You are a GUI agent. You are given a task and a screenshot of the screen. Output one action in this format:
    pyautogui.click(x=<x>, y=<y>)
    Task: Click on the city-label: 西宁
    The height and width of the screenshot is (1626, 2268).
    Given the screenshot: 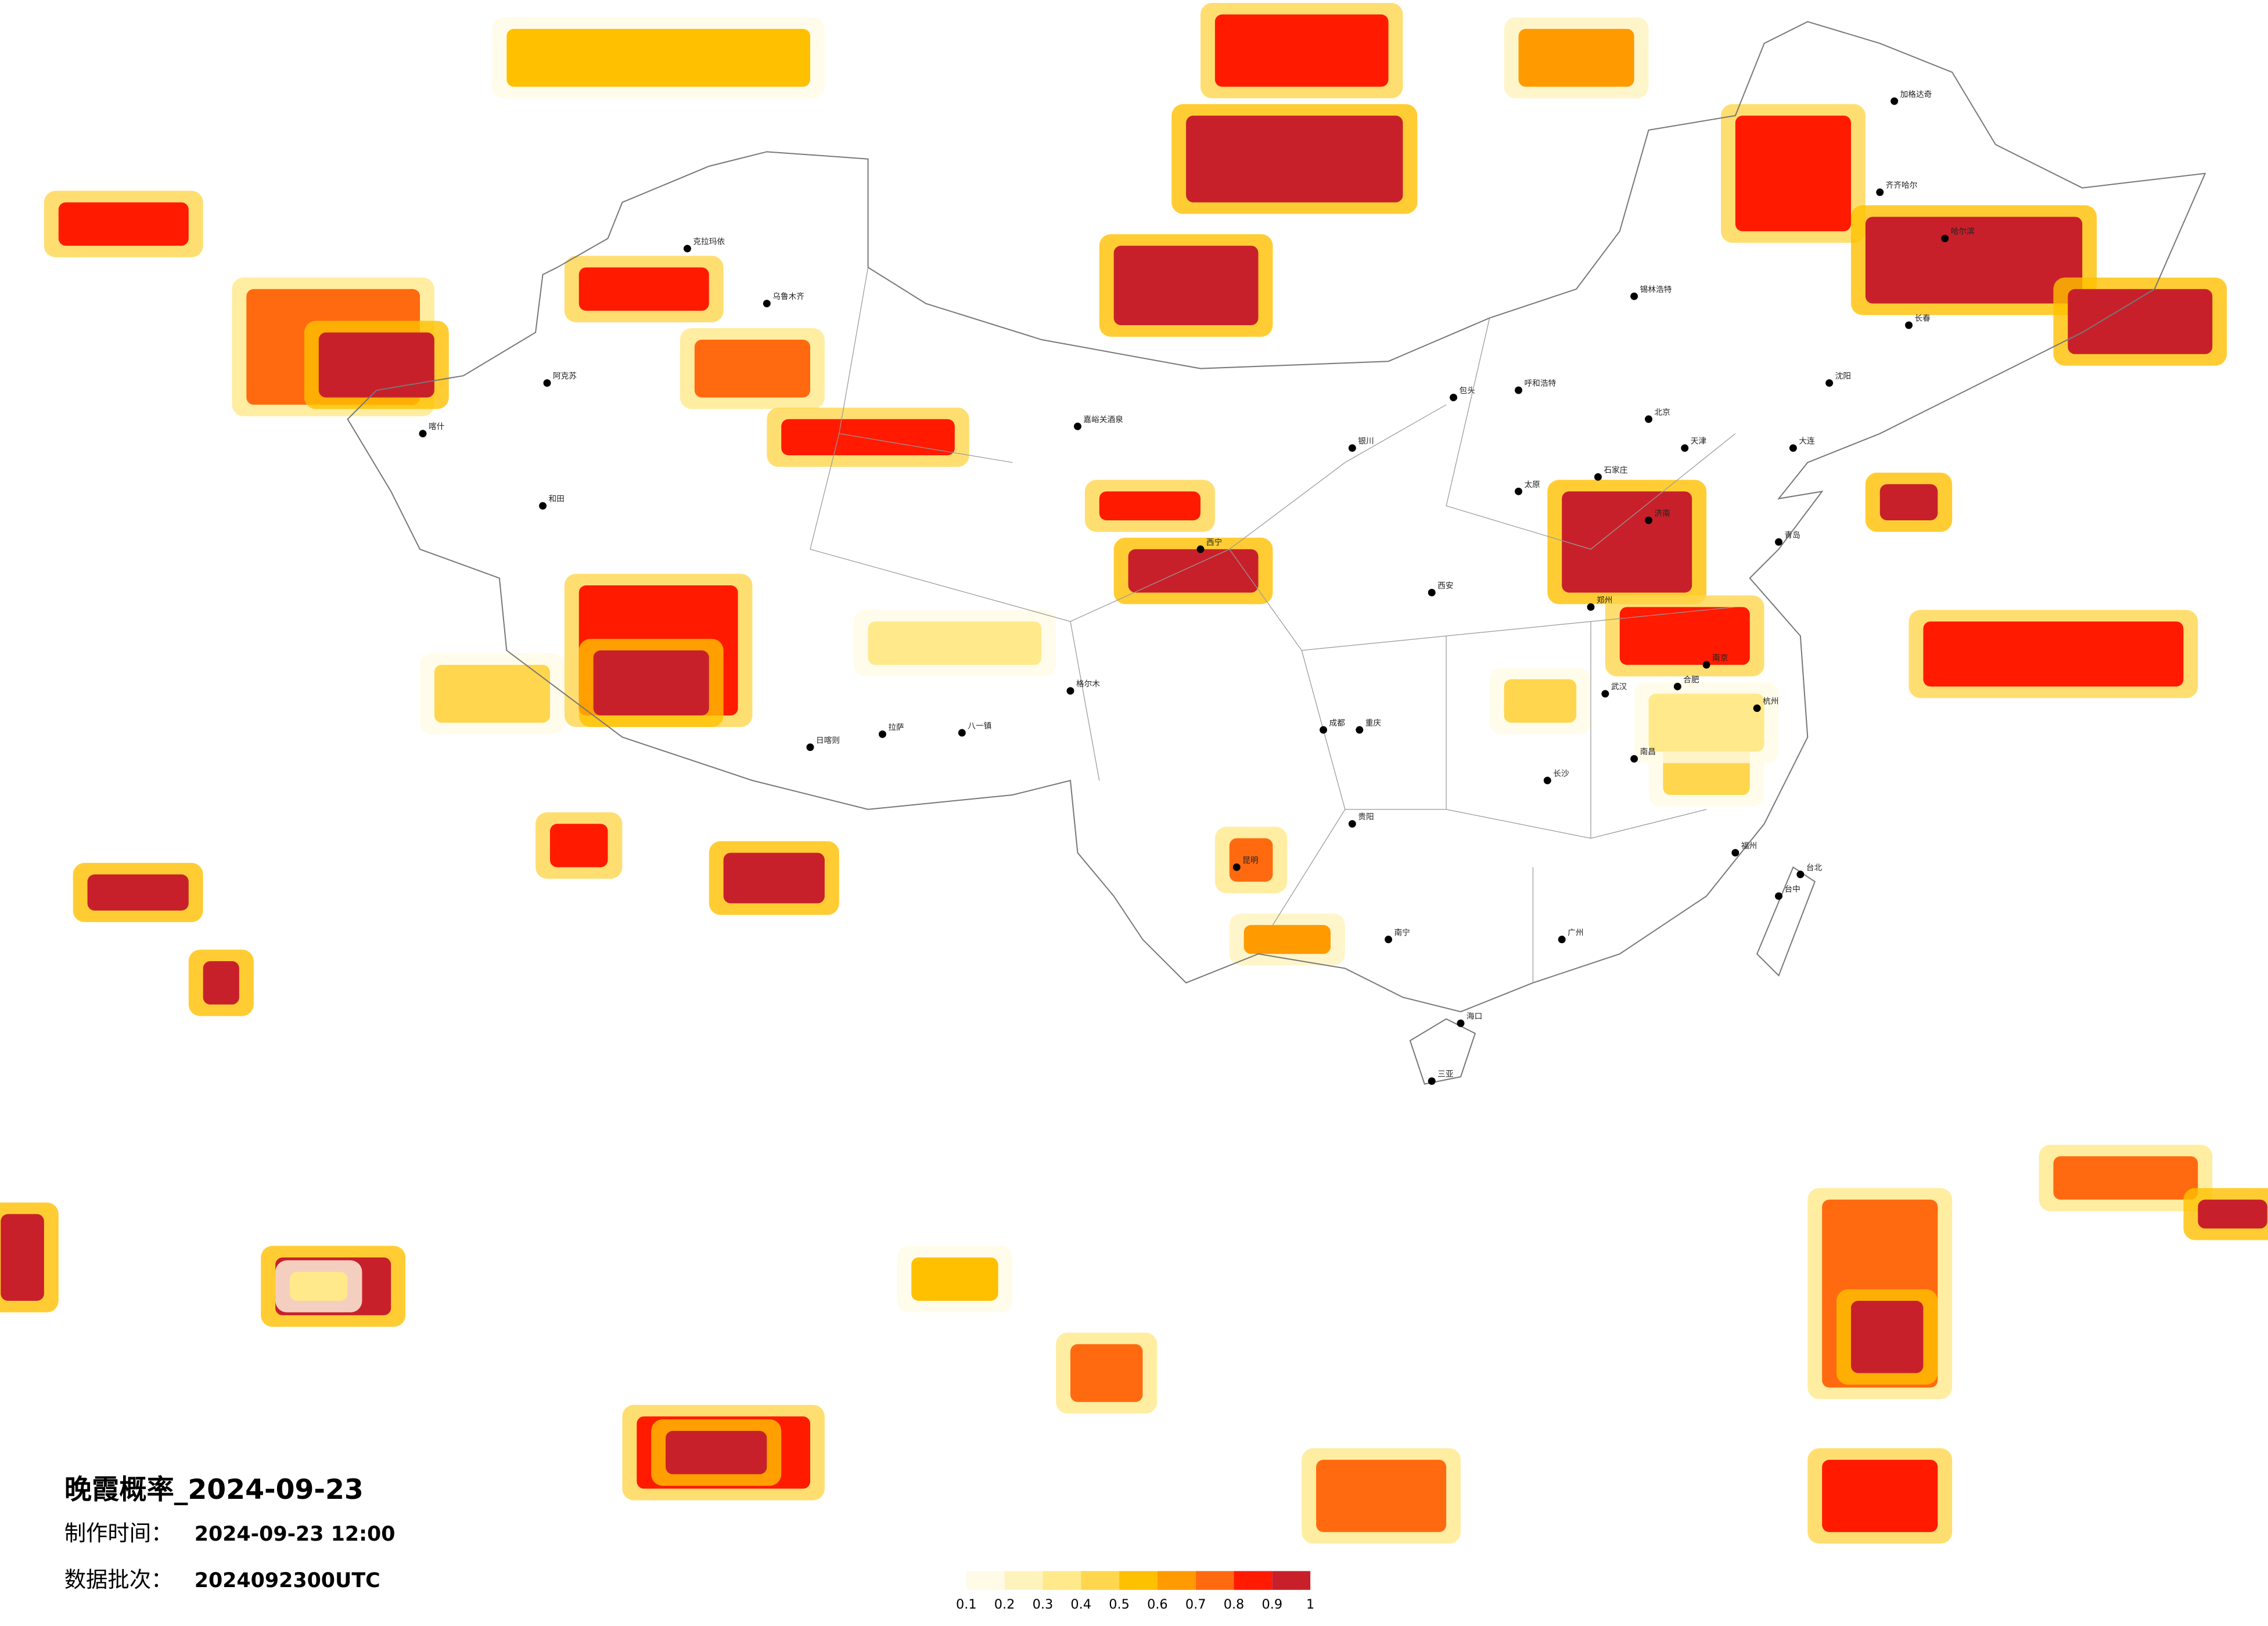 What is the action you would take?
    pyautogui.click(x=1214, y=542)
    